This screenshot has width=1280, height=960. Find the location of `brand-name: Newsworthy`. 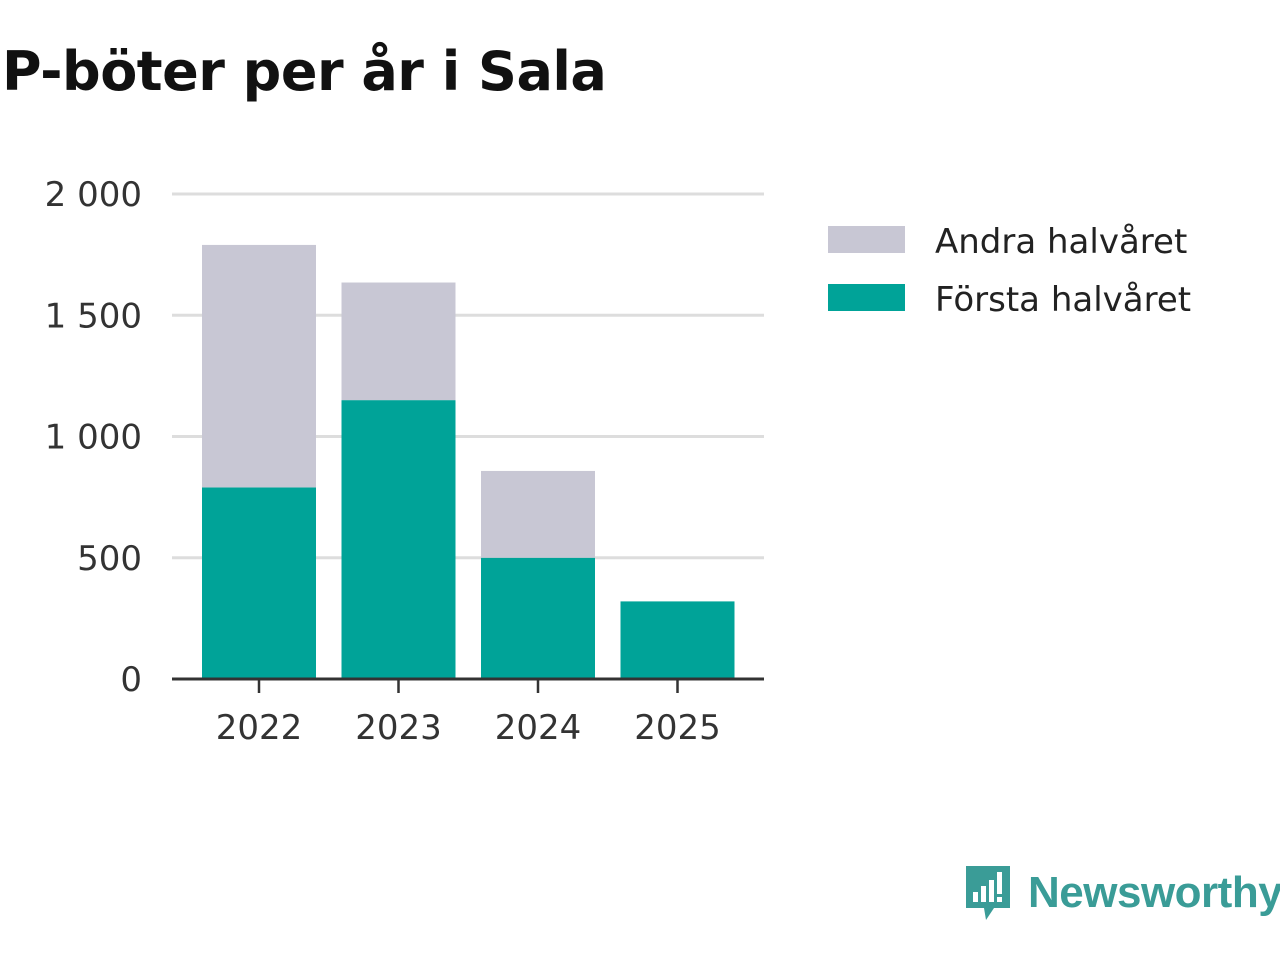

brand-name: Newsworthy is located at coordinates (1154, 892).